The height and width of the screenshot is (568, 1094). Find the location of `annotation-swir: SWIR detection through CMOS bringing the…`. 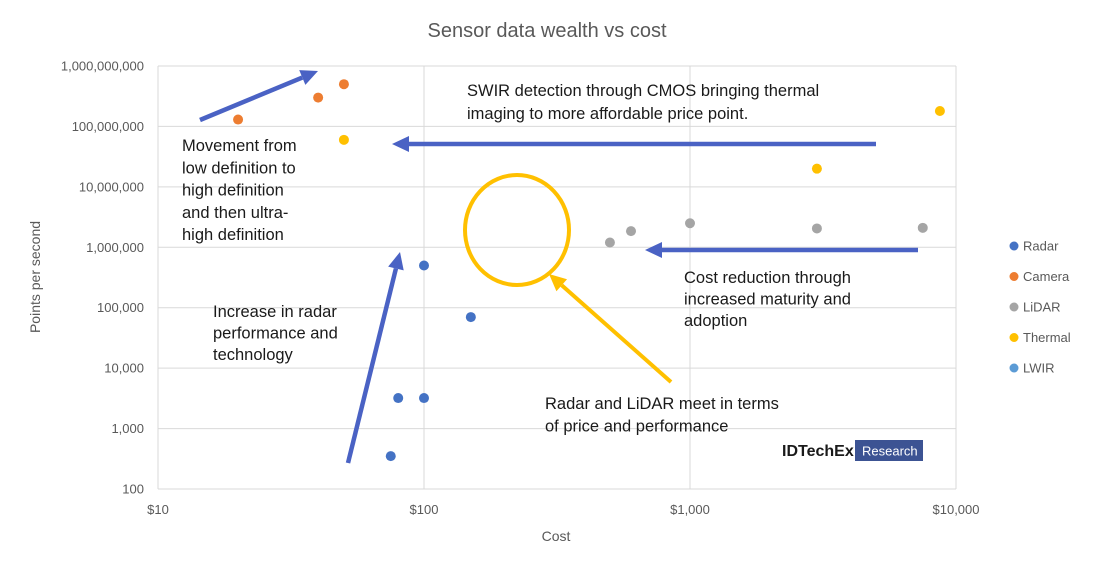

annotation-swir: SWIR detection through CMOS bringing the… is located at coordinates (643, 102).